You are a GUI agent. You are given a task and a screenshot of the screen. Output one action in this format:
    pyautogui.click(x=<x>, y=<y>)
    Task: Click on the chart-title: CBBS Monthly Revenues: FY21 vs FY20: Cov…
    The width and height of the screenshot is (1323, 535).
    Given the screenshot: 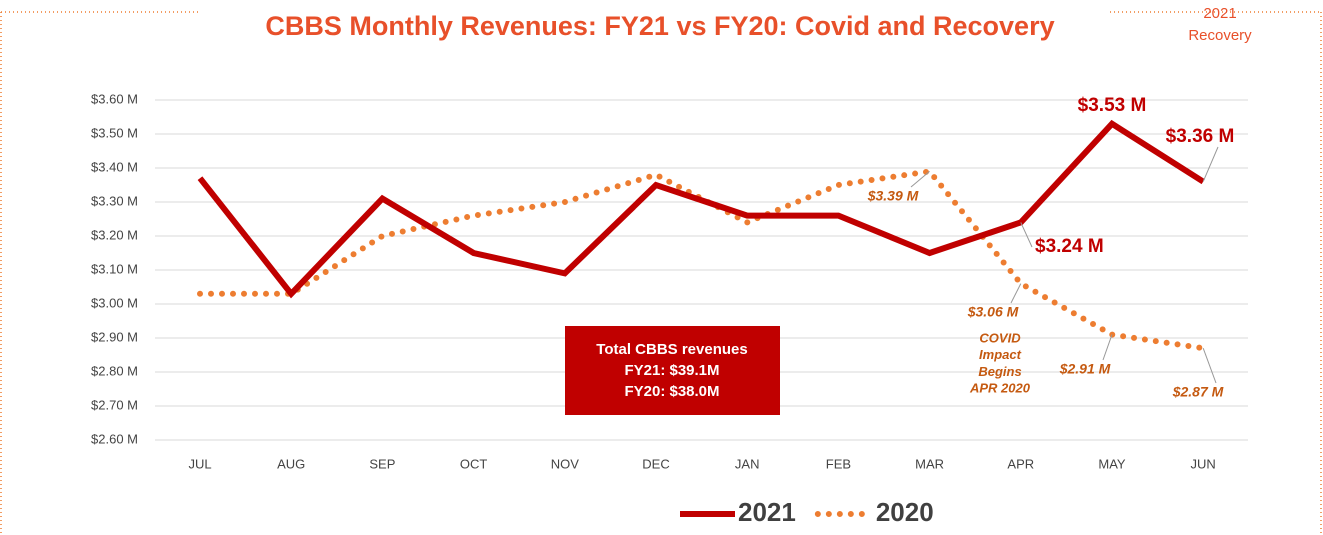 What is the action you would take?
    pyautogui.click(x=659, y=26)
    